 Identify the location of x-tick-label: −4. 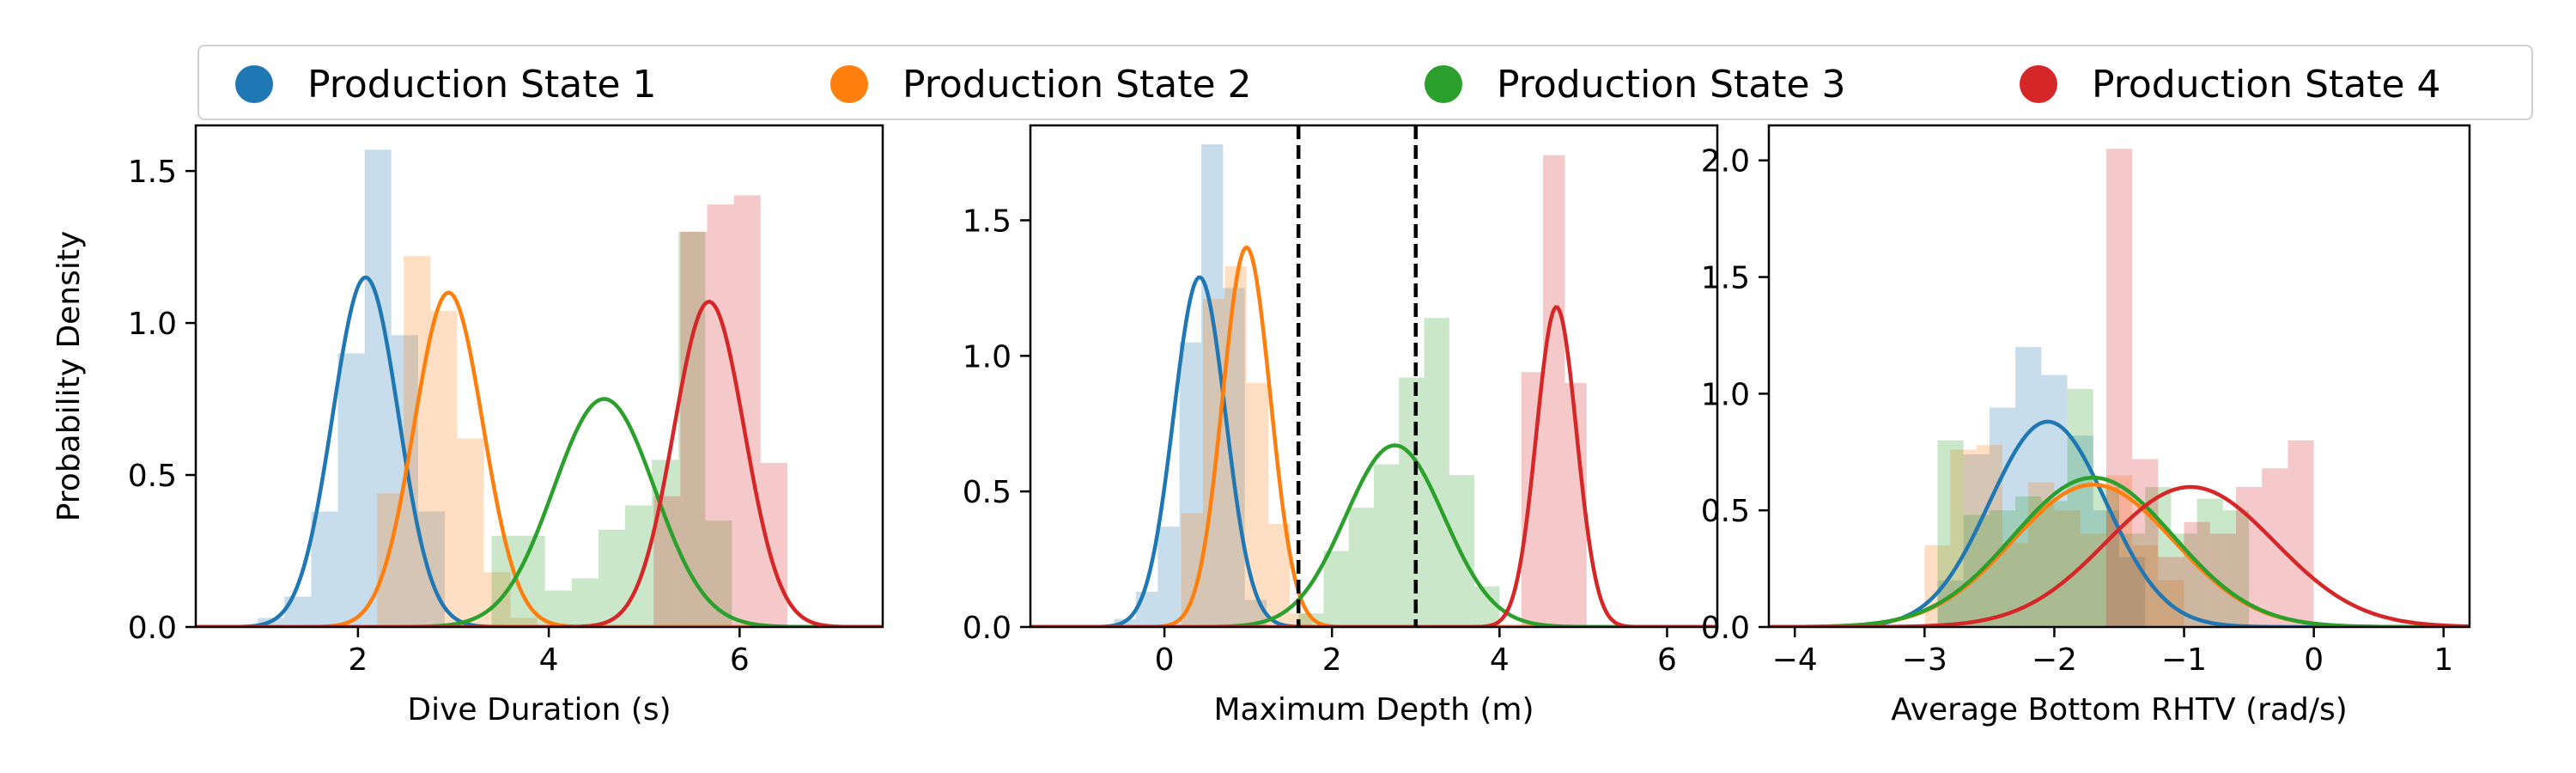
(1795, 660).